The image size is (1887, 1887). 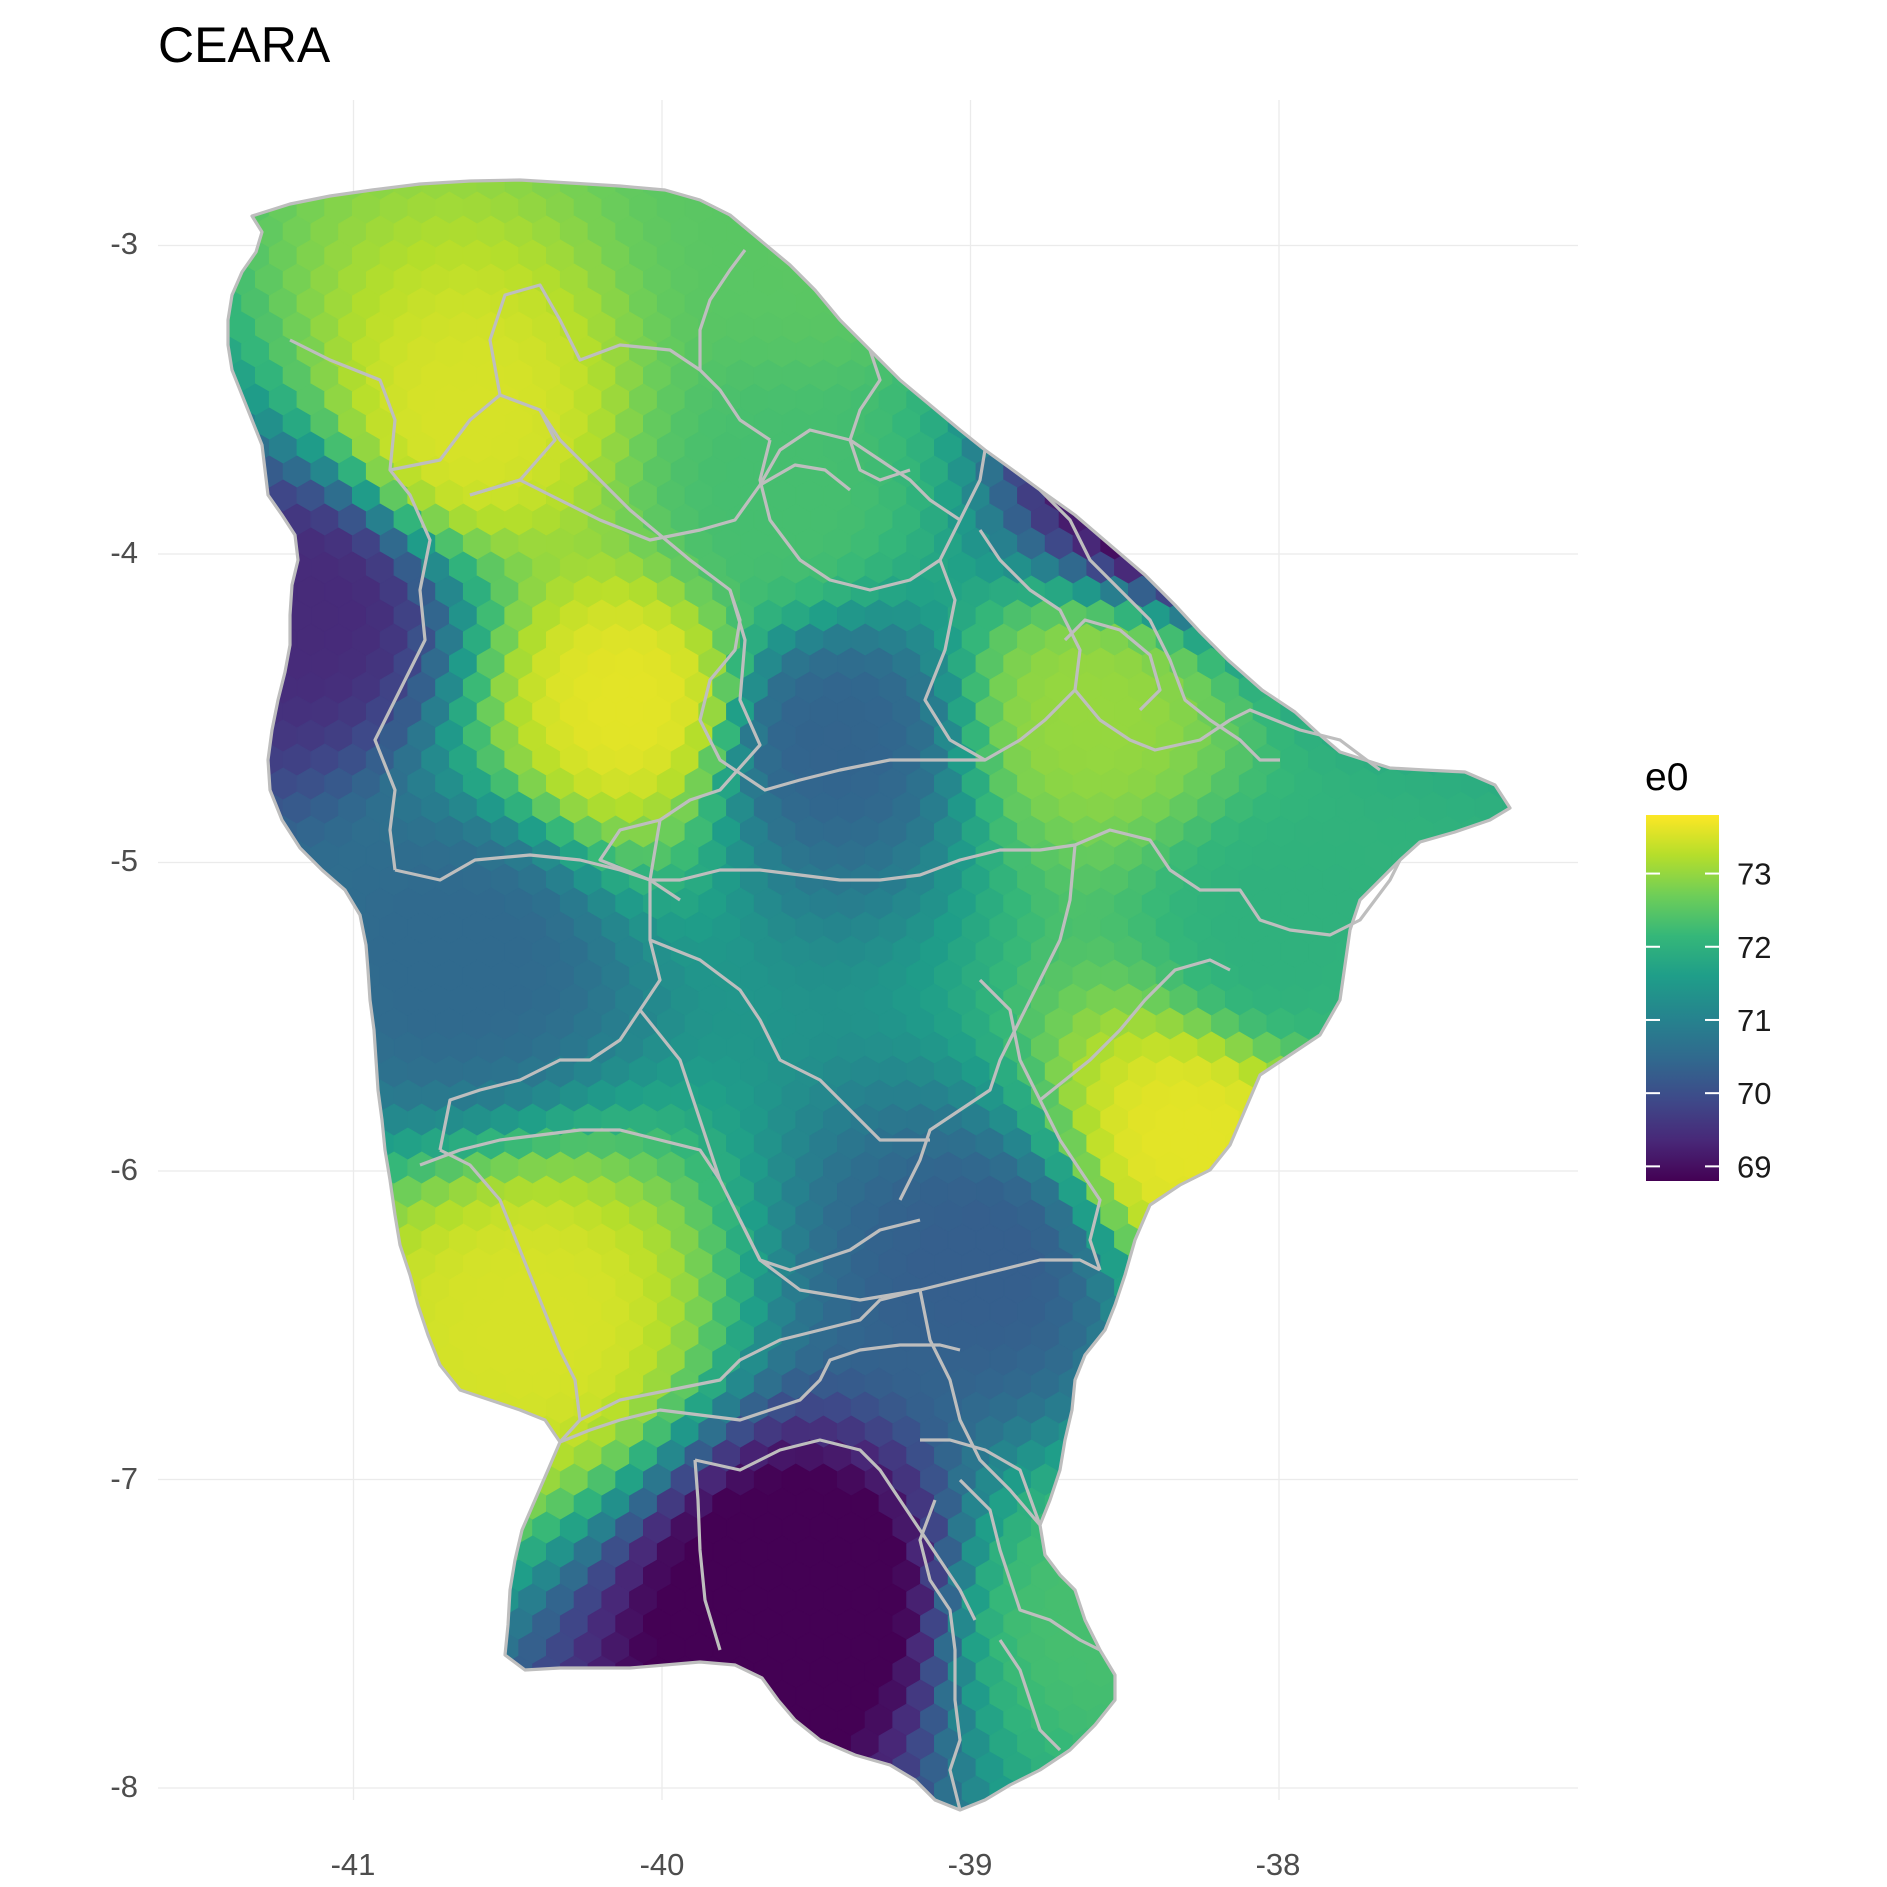 What do you see at coordinates (1754, 1166) in the screenshot?
I see `legend-tick-label: 69` at bounding box center [1754, 1166].